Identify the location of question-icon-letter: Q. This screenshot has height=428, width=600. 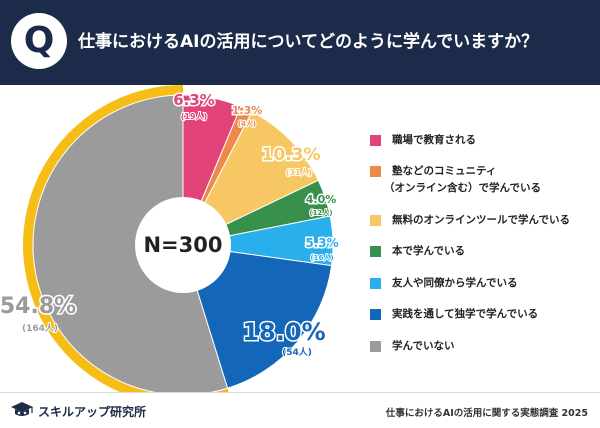
(39, 40).